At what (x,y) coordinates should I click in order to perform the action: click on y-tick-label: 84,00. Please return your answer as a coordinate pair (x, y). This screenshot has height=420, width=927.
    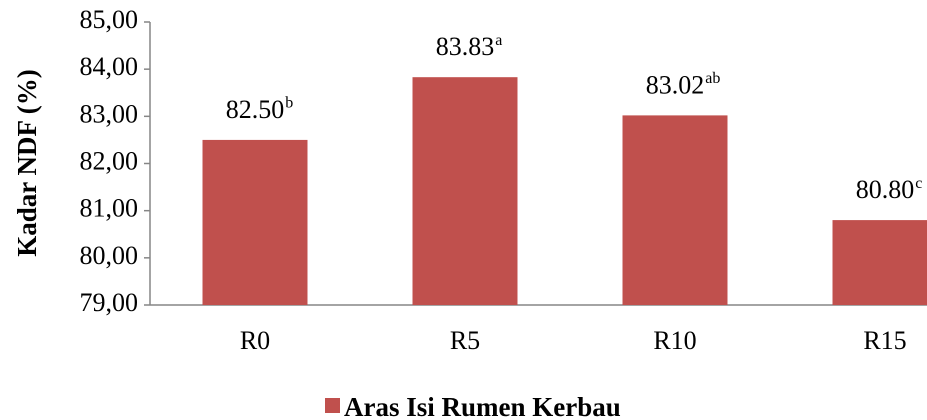
    Looking at the image, I should click on (109, 66).